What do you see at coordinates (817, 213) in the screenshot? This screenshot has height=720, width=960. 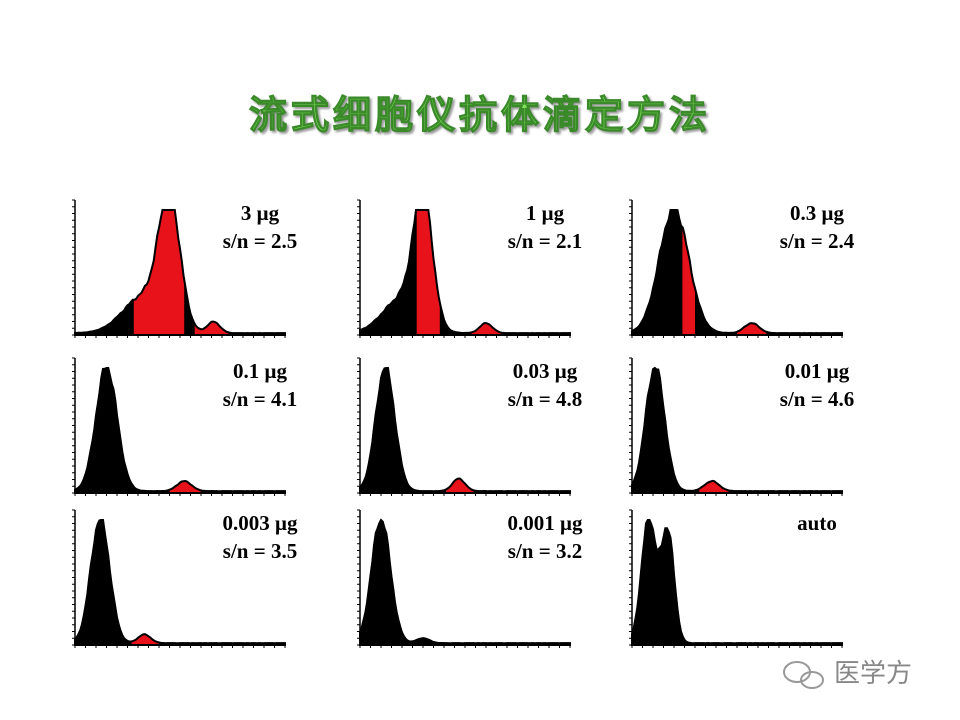 I see `dose-label: 0.3 μg` at bounding box center [817, 213].